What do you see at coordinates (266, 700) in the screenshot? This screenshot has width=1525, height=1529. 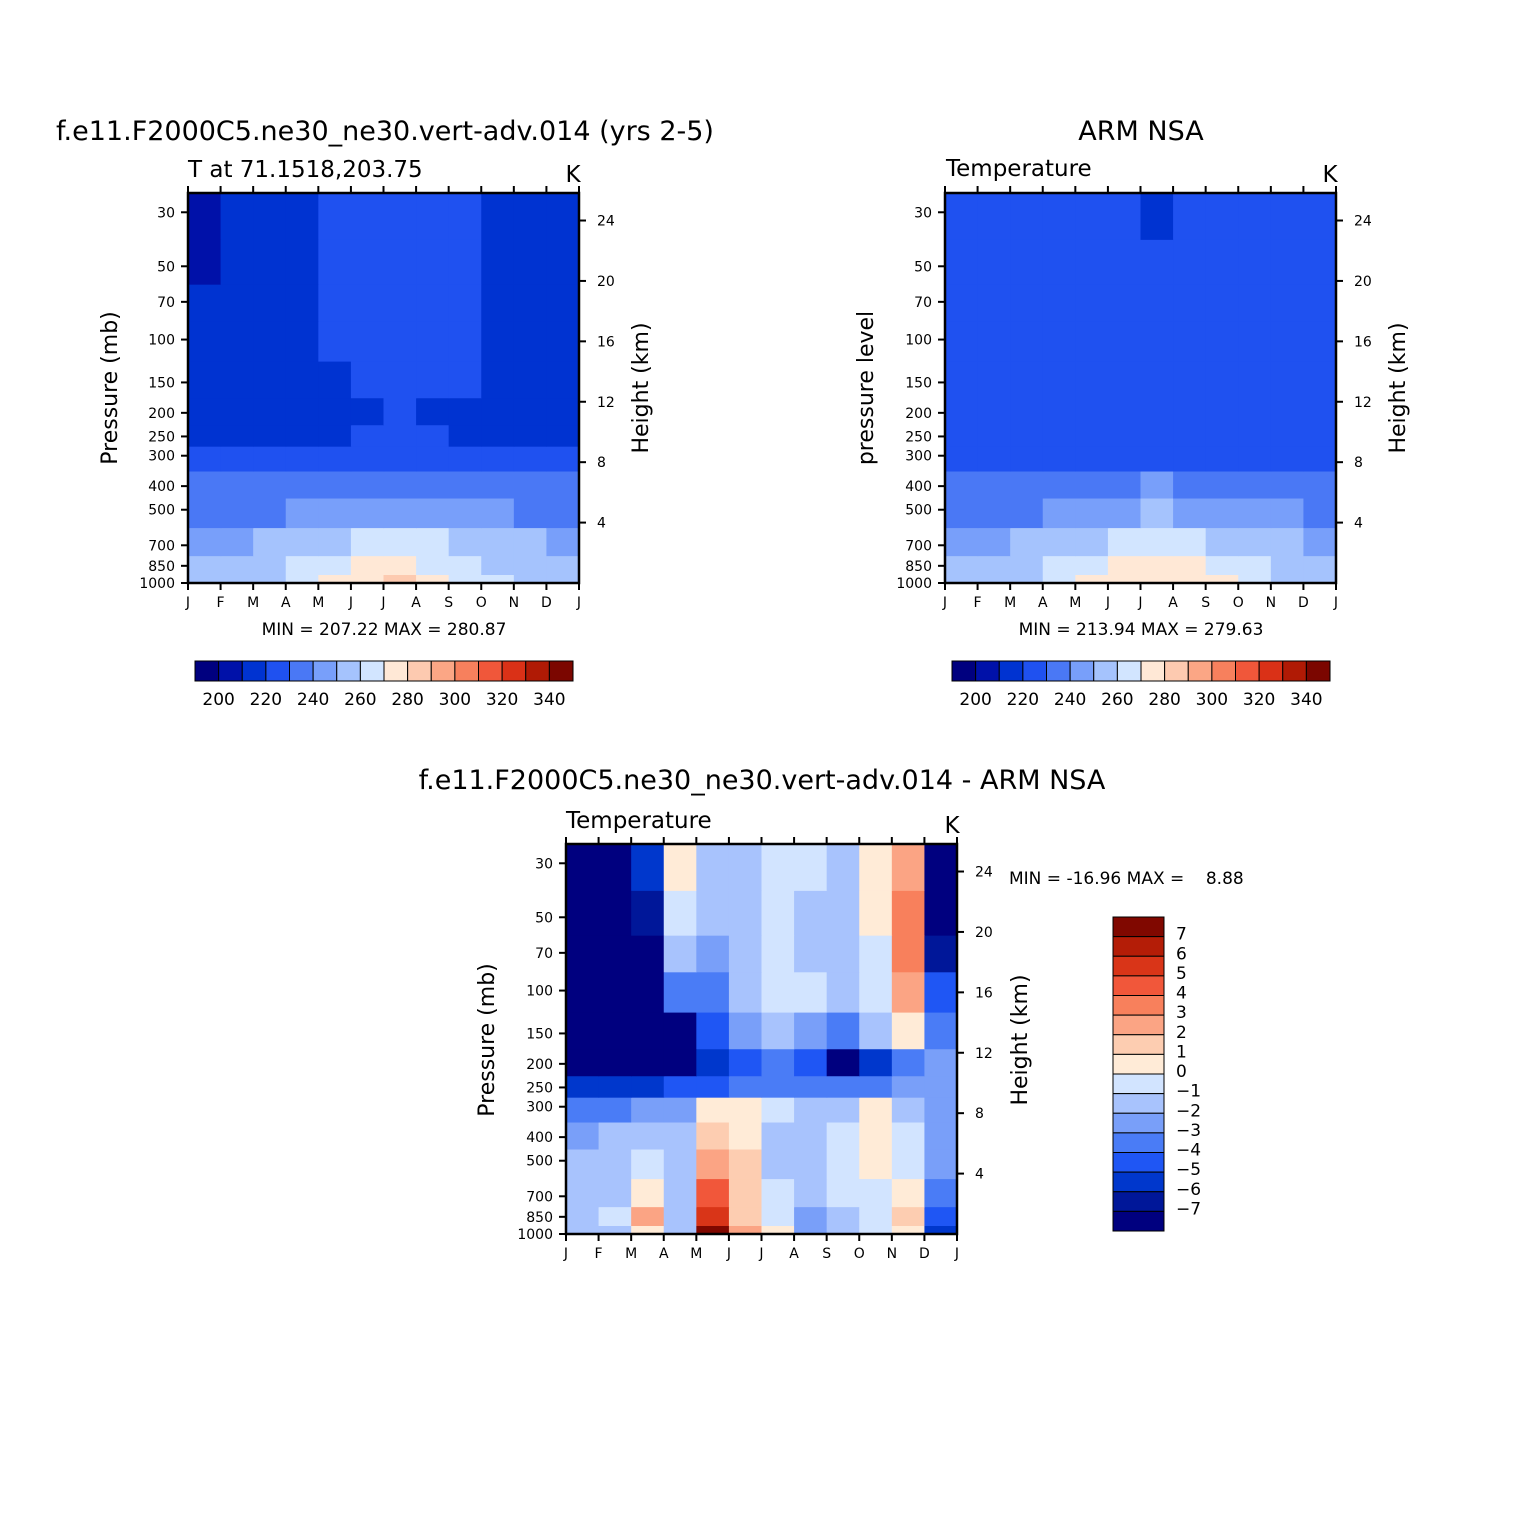 I see `colorbar-label: 220` at bounding box center [266, 700].